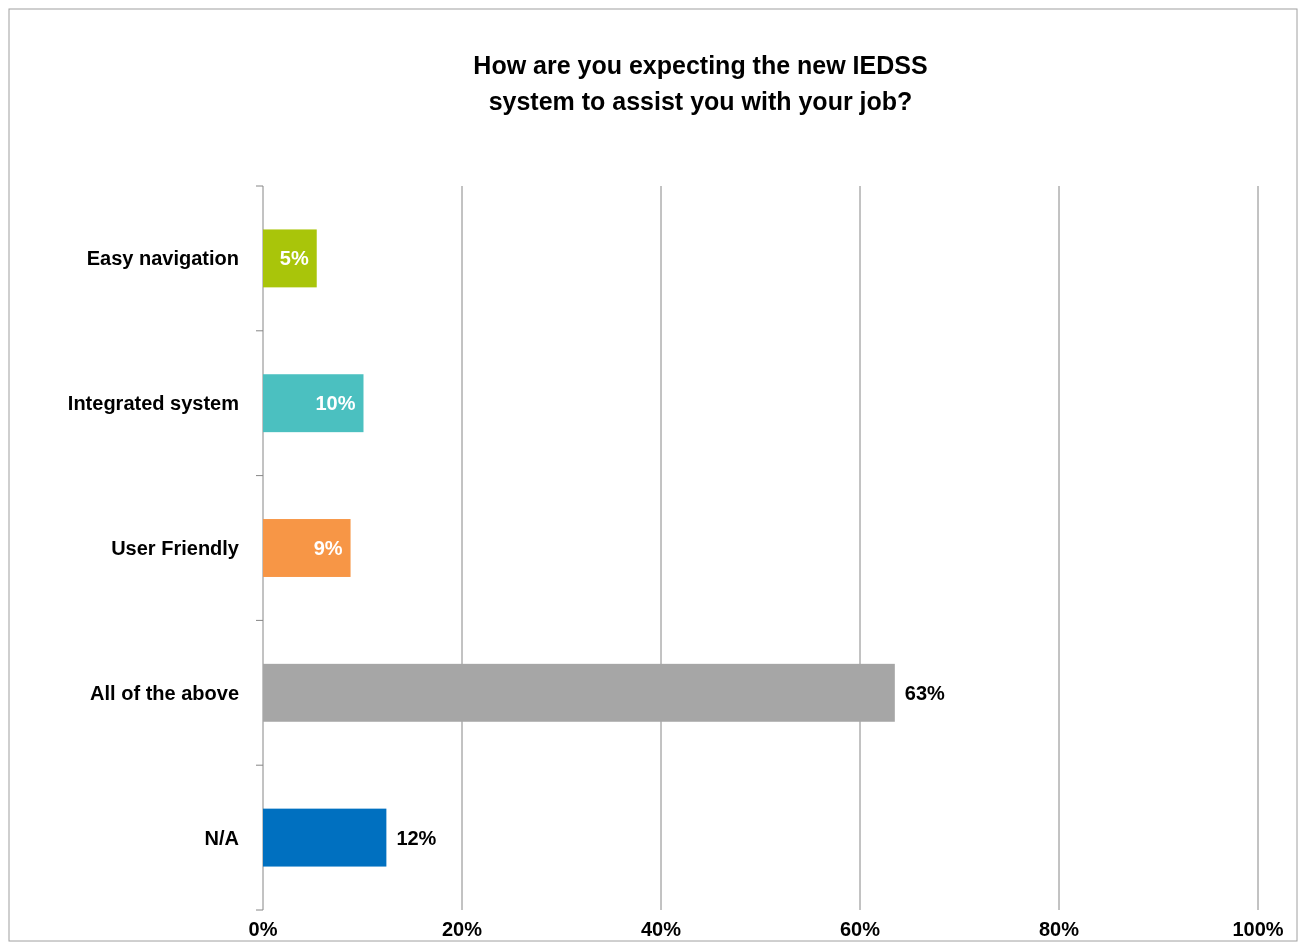 This screenshot has height=950, width=1306. What do you see at coordinates (462, 929) in the screenshot?
I see `x-tick-label: 20%` at bounding box center [462, 929].